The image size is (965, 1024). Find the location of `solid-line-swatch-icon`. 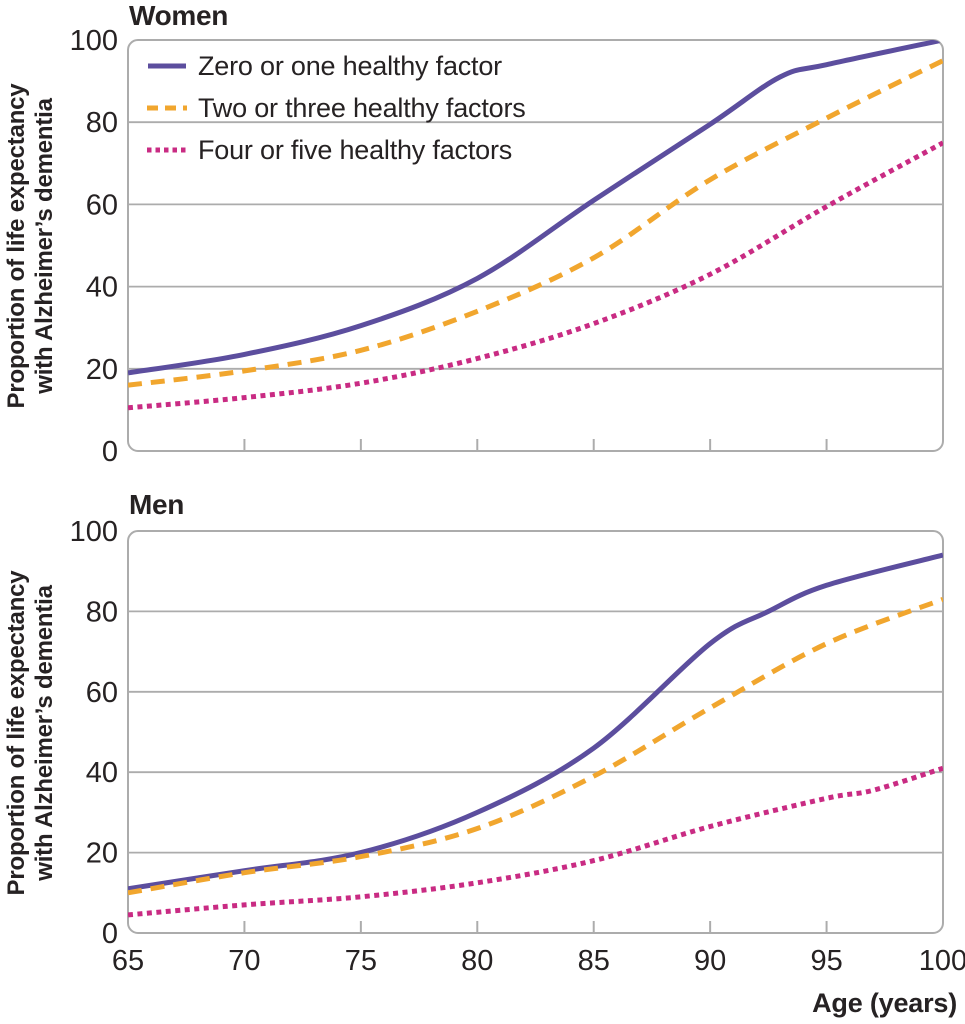

solid-line-swatch-icon is located at coordinates (167, 66).